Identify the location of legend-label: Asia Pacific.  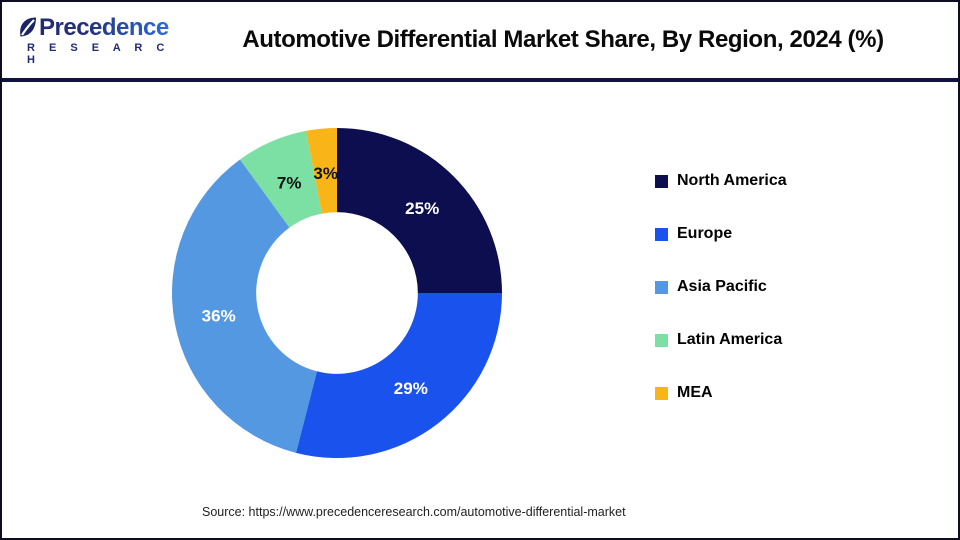
(722, 286).